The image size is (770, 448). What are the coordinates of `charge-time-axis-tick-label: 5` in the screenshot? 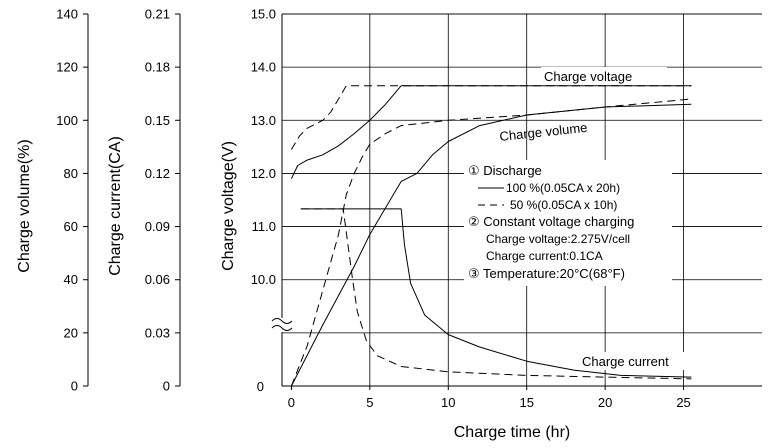 It's located at (369, 402).